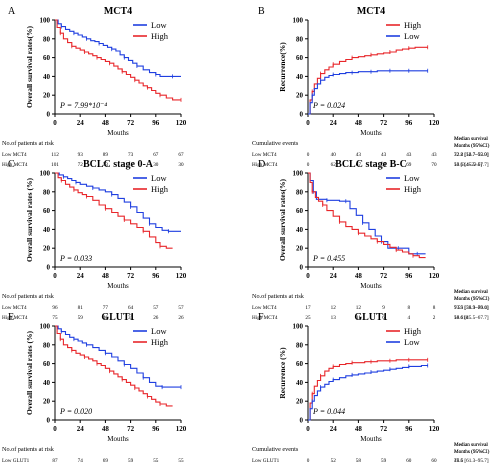 The width and height of the screenshot is (500, 464). What do you see at coordinates (106, 308) in the screenshot?
I see `risk-row-value: 77` at bounding box center [106, 308].